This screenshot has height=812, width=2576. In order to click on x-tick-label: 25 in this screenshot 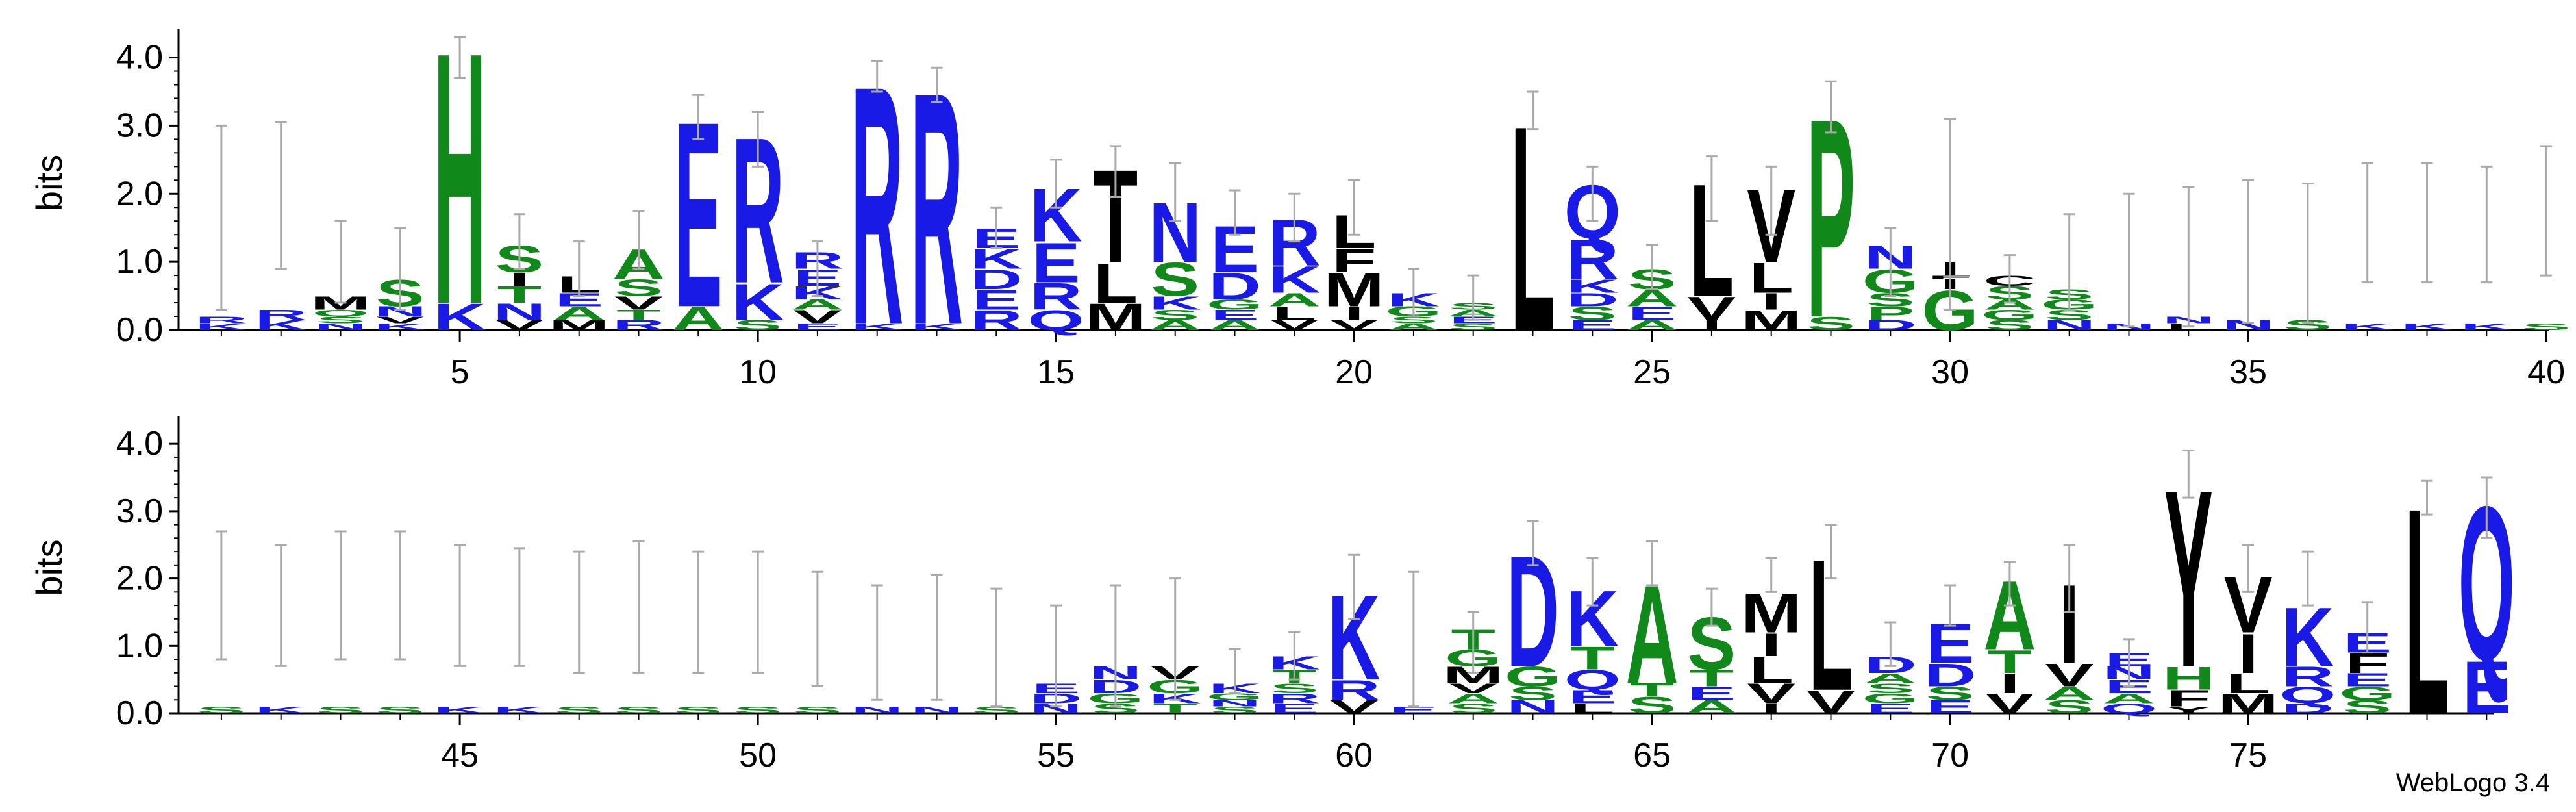, I will do `click(1652, 372)`.